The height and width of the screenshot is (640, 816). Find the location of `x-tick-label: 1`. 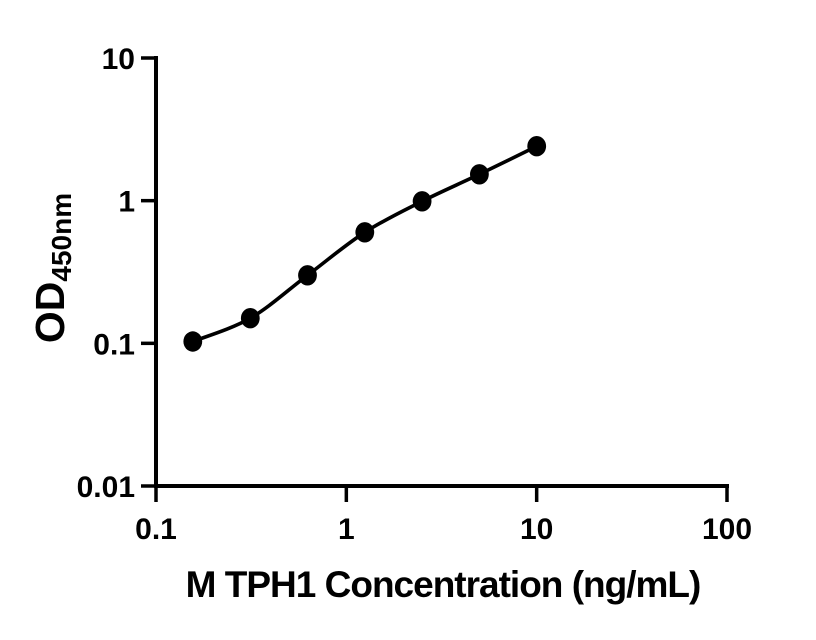

x-tick-label: 1 is located at coordinates (346, 529).